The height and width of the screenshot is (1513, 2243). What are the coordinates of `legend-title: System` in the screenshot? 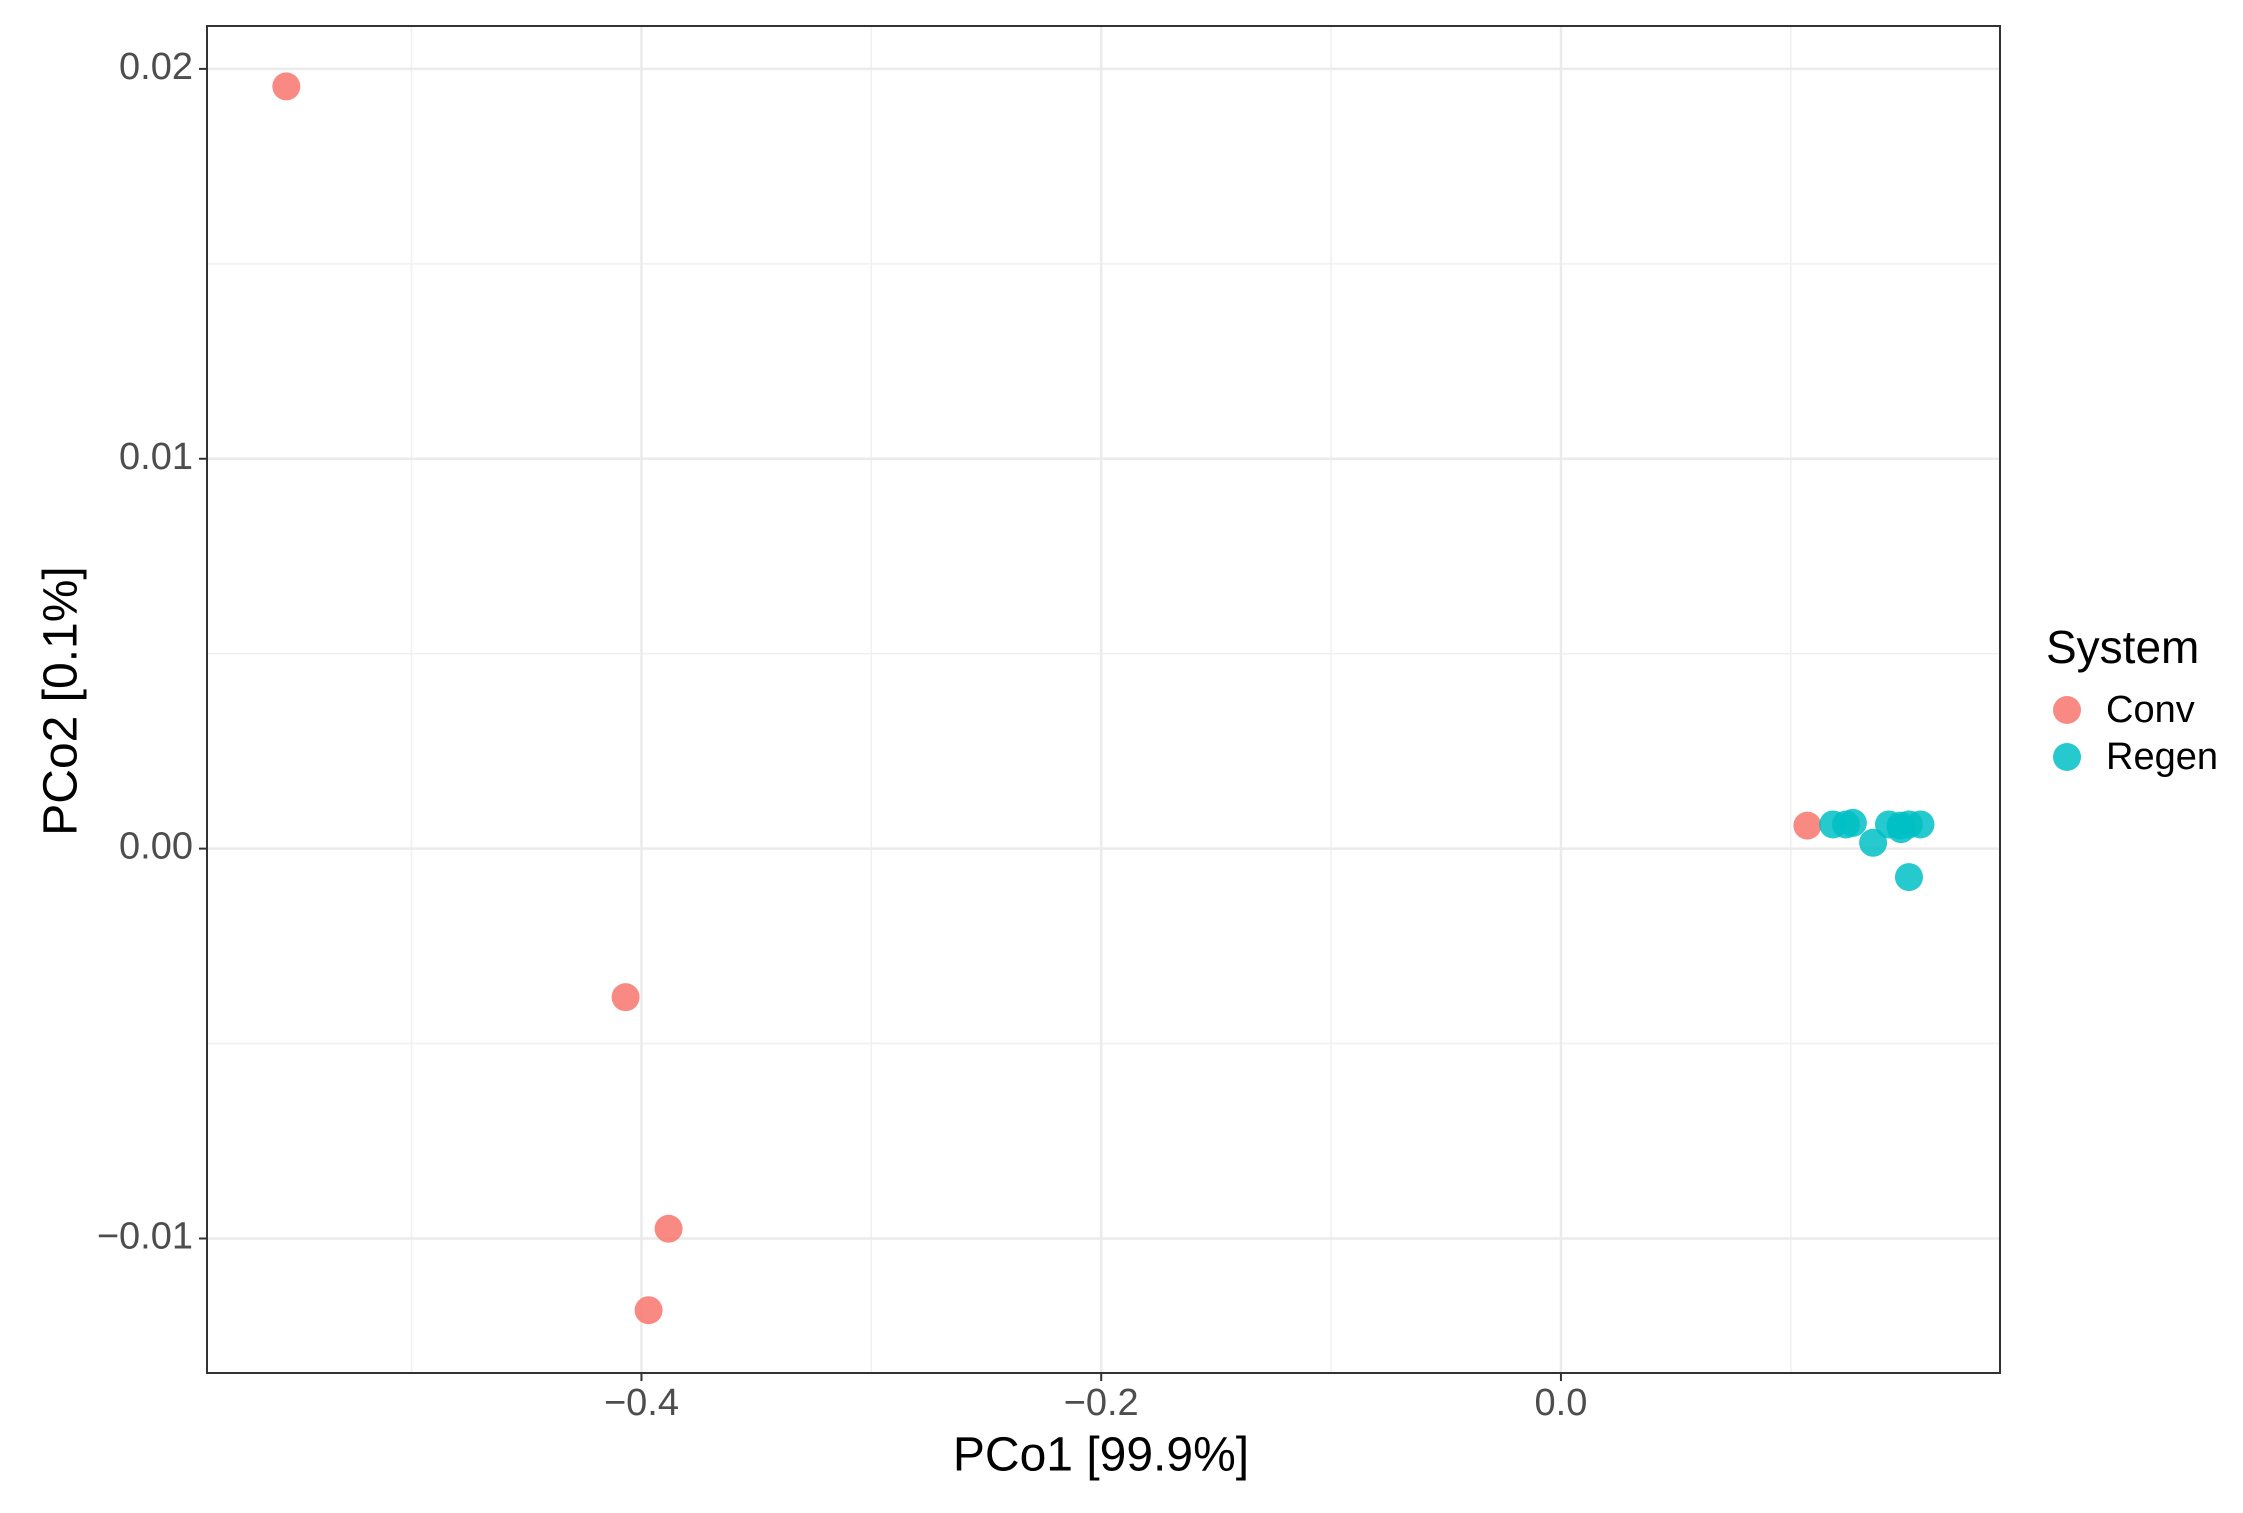 It's located at (2122, 647).